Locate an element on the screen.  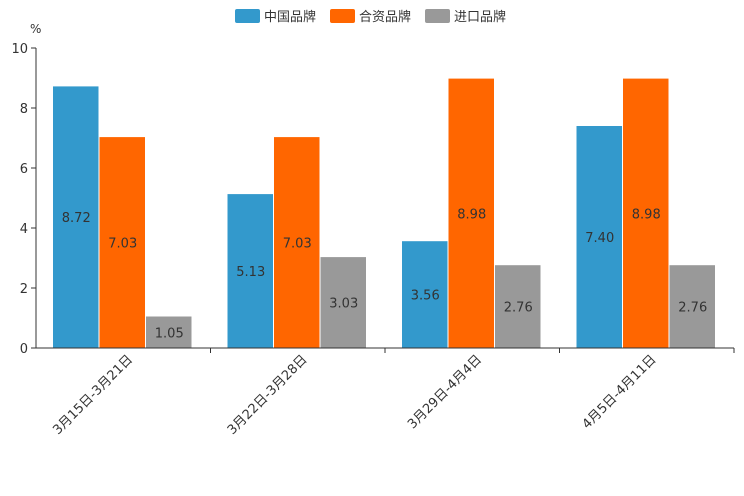
bar-value-label: 7.40 is located at coordinates (599, 238).